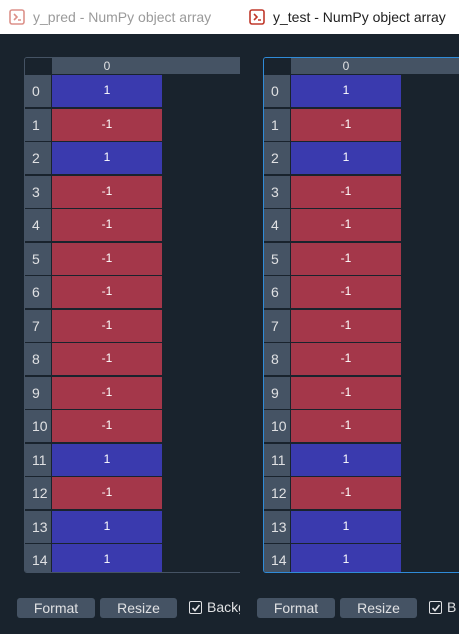  I want to click on window-title: y_pred - NumPy object array, so click(122, 17).